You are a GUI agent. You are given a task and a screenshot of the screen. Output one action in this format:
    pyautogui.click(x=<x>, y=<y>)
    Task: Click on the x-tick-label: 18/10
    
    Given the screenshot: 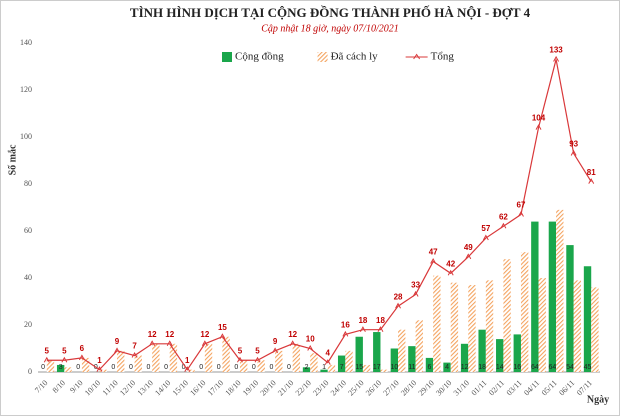 What is the action you would take?
    pyautogui.click(x=232, y=387)
    